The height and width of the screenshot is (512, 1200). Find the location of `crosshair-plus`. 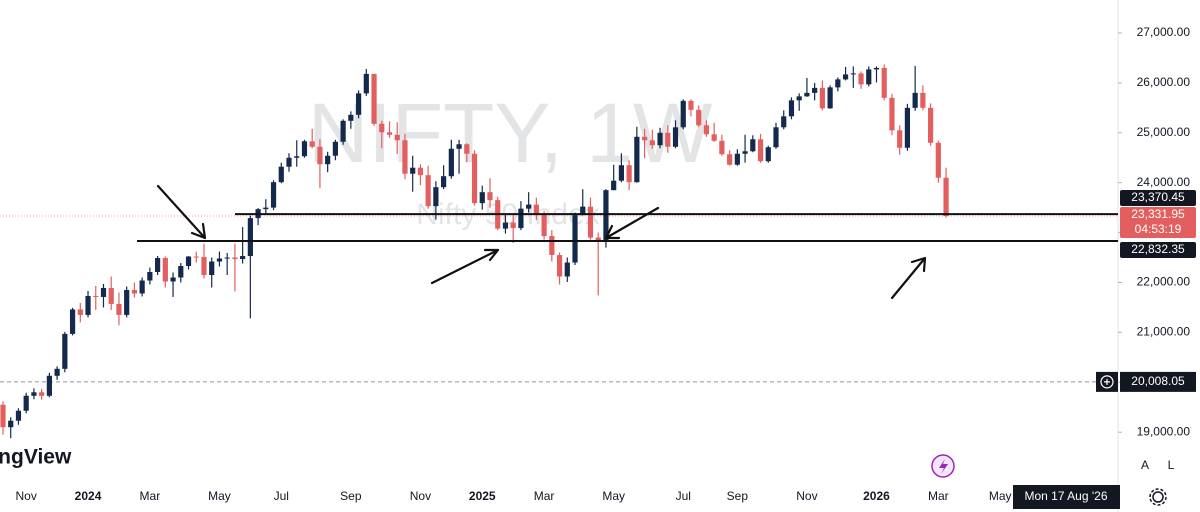

crosshair-plus is located at coordinates (1107, 382).